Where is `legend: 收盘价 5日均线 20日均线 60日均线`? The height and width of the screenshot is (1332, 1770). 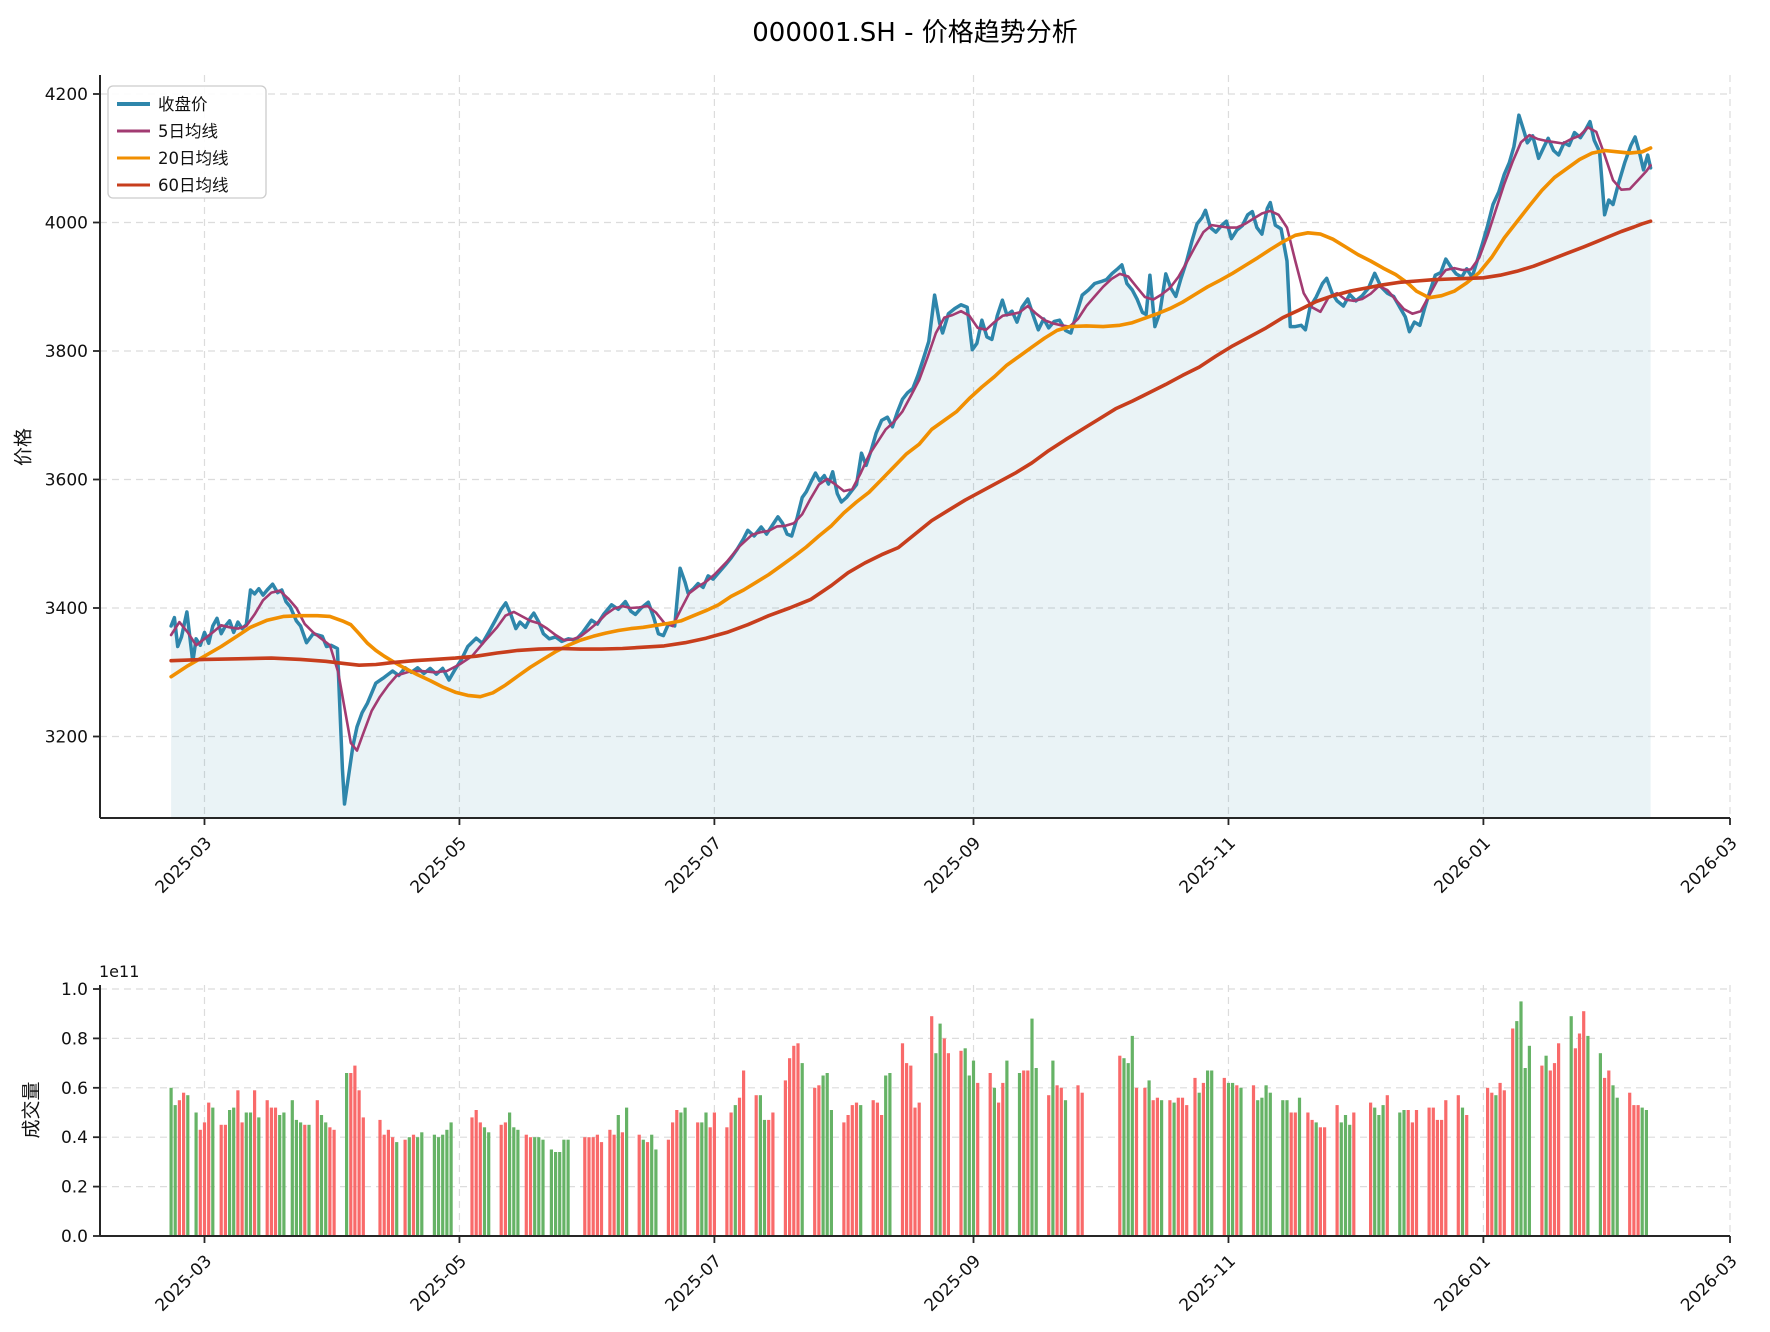 legend: 收盘价 5日均线 20日均线 60日均线 is located at coordinates (187, 142).